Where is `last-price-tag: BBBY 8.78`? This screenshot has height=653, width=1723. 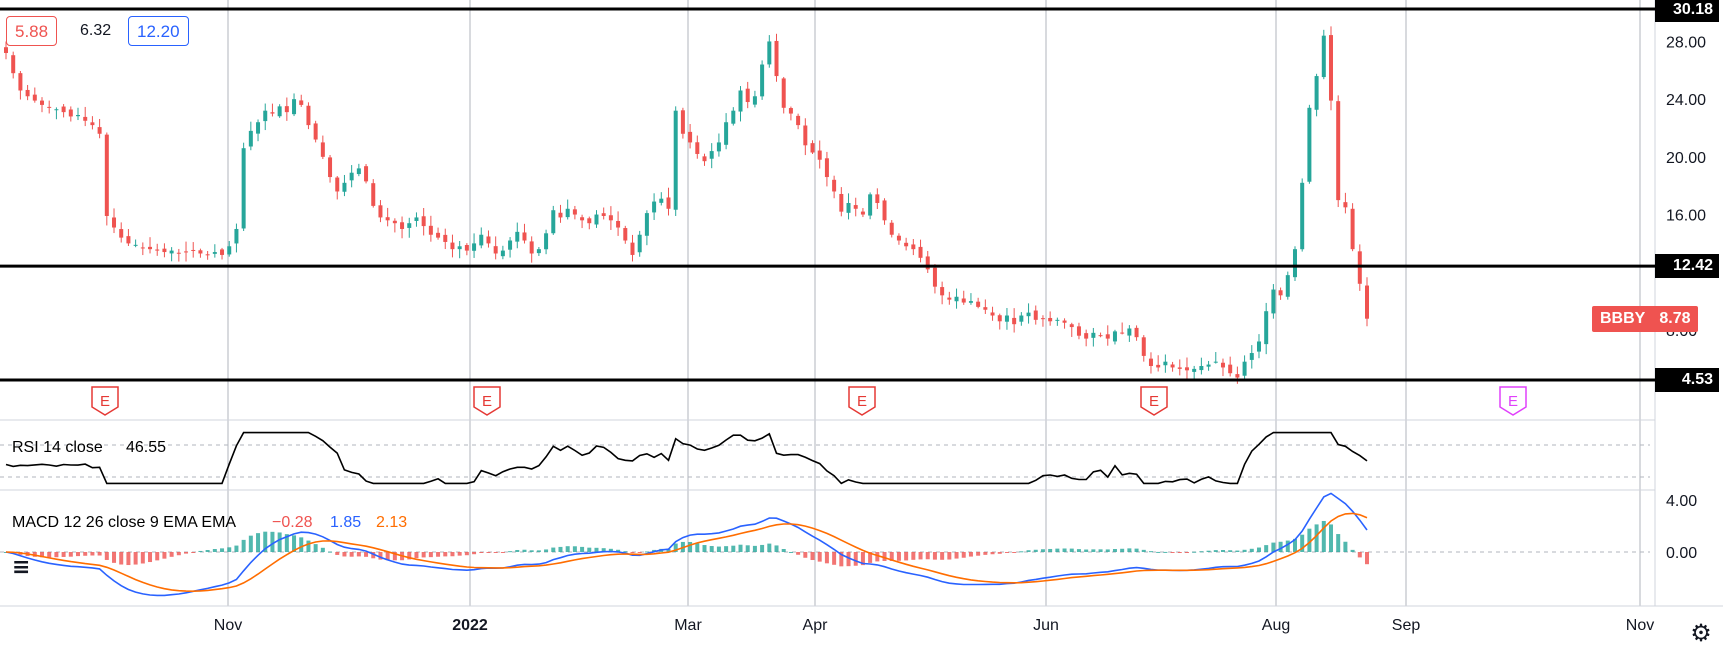 last-price-tag: BBBY 8.78 is located at coordinates (1645, 319).